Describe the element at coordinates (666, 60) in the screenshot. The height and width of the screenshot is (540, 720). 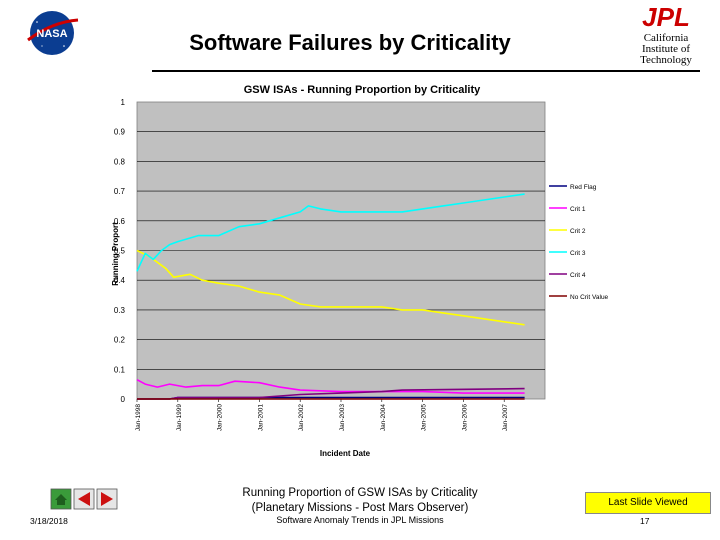
I see `institution-line-3: Technology` at that location.